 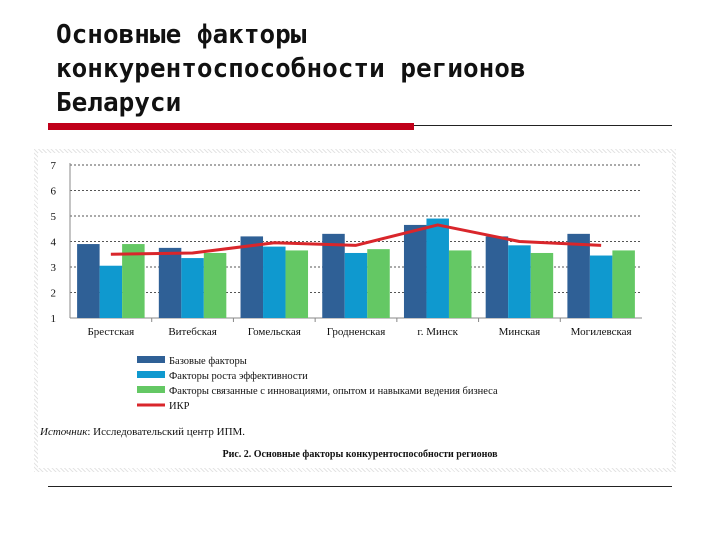 I want to click on bottom-rule, so click(x=360, y=486).